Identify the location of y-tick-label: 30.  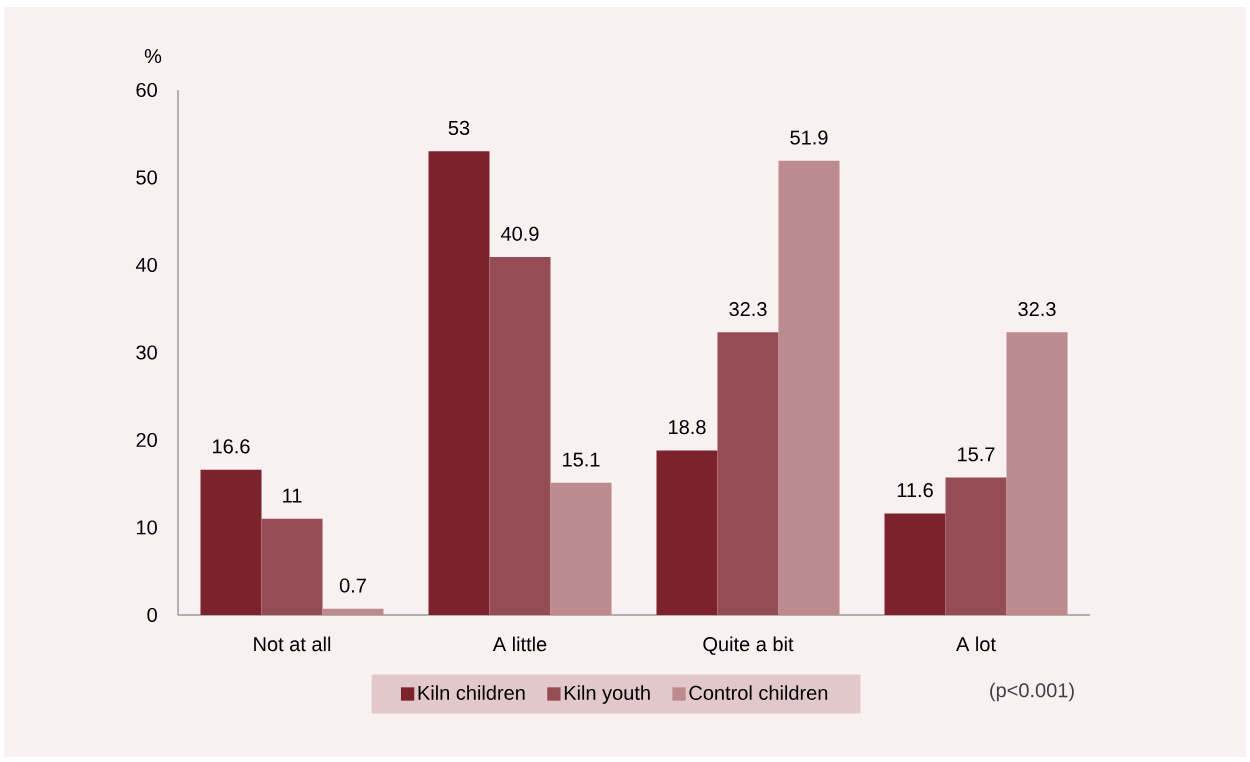
(146, 352).